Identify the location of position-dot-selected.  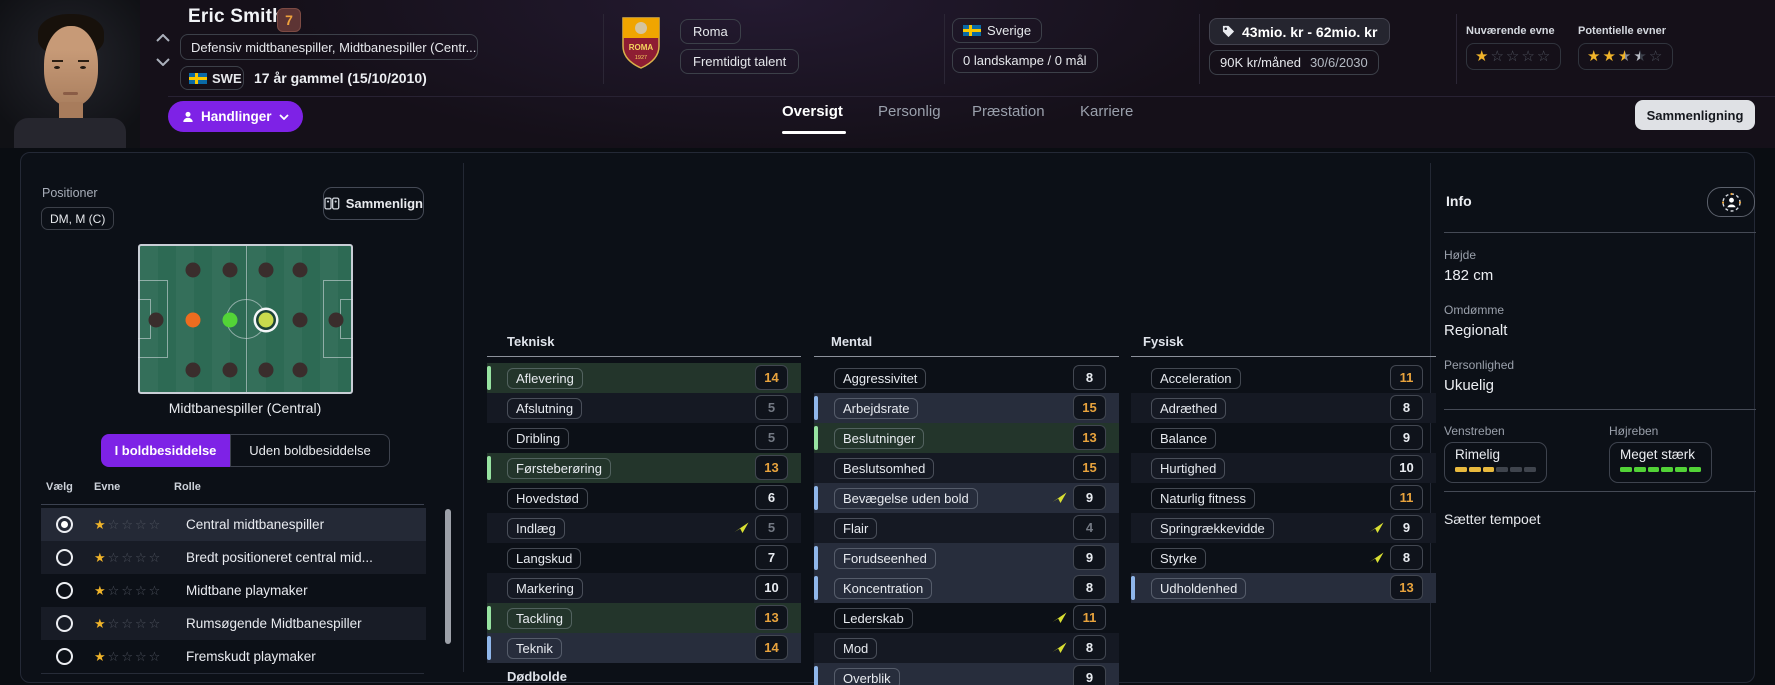
(266, 320).